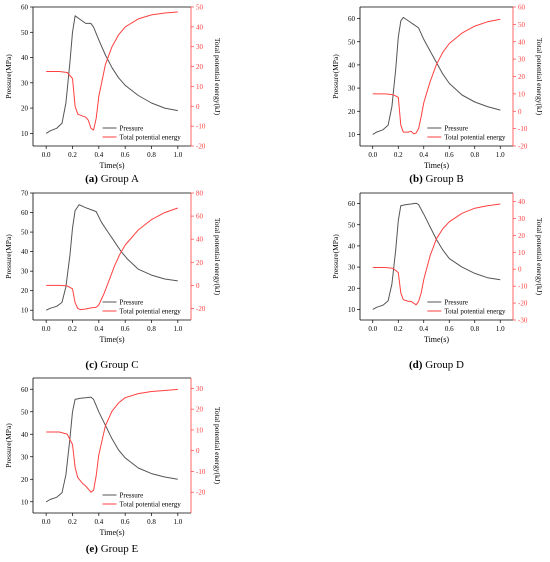 The image size is (550, 562). What do you see at coordinates (445, 179) in the screenshot?
I see `caption-text: Group B` at bounding box center [445, 179].